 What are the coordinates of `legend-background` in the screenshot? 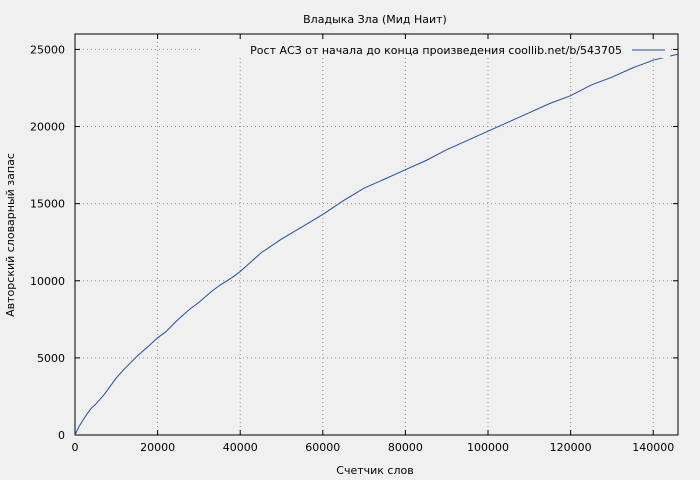 It's located at (435, 50).